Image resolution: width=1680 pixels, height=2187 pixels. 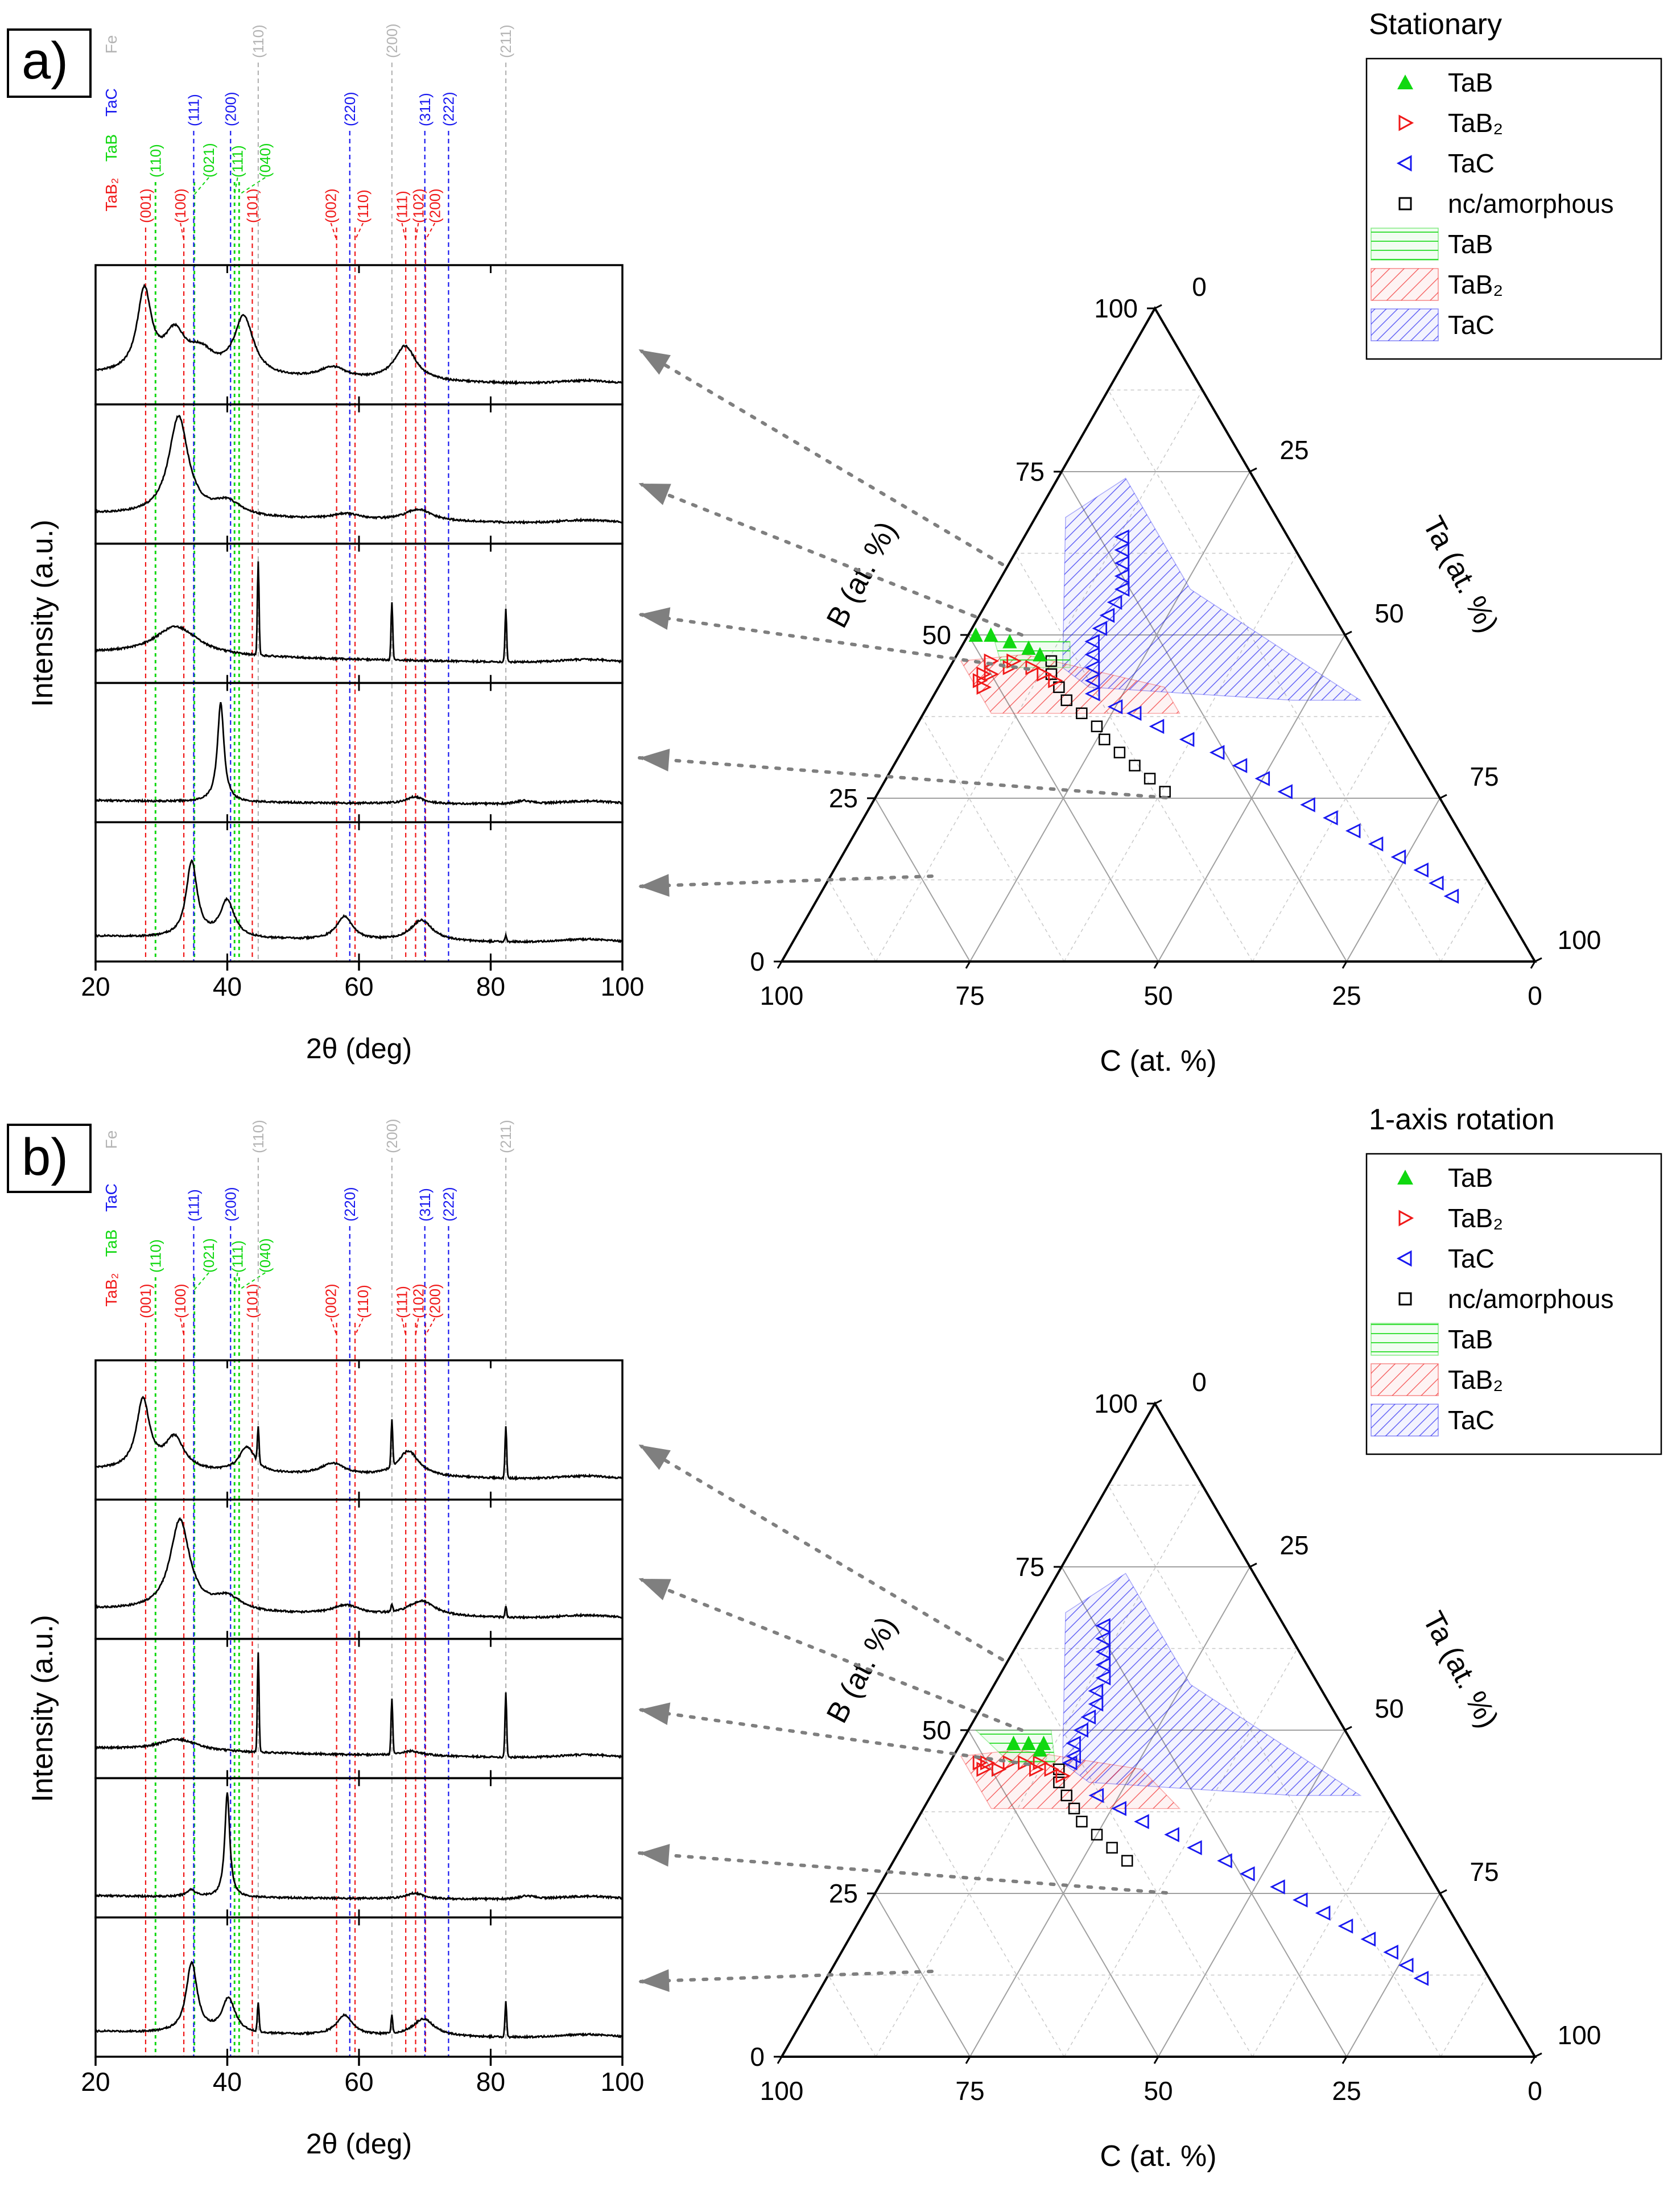 I want to click on ternary-tick-label-b: 0, so click(x=757, y=962).